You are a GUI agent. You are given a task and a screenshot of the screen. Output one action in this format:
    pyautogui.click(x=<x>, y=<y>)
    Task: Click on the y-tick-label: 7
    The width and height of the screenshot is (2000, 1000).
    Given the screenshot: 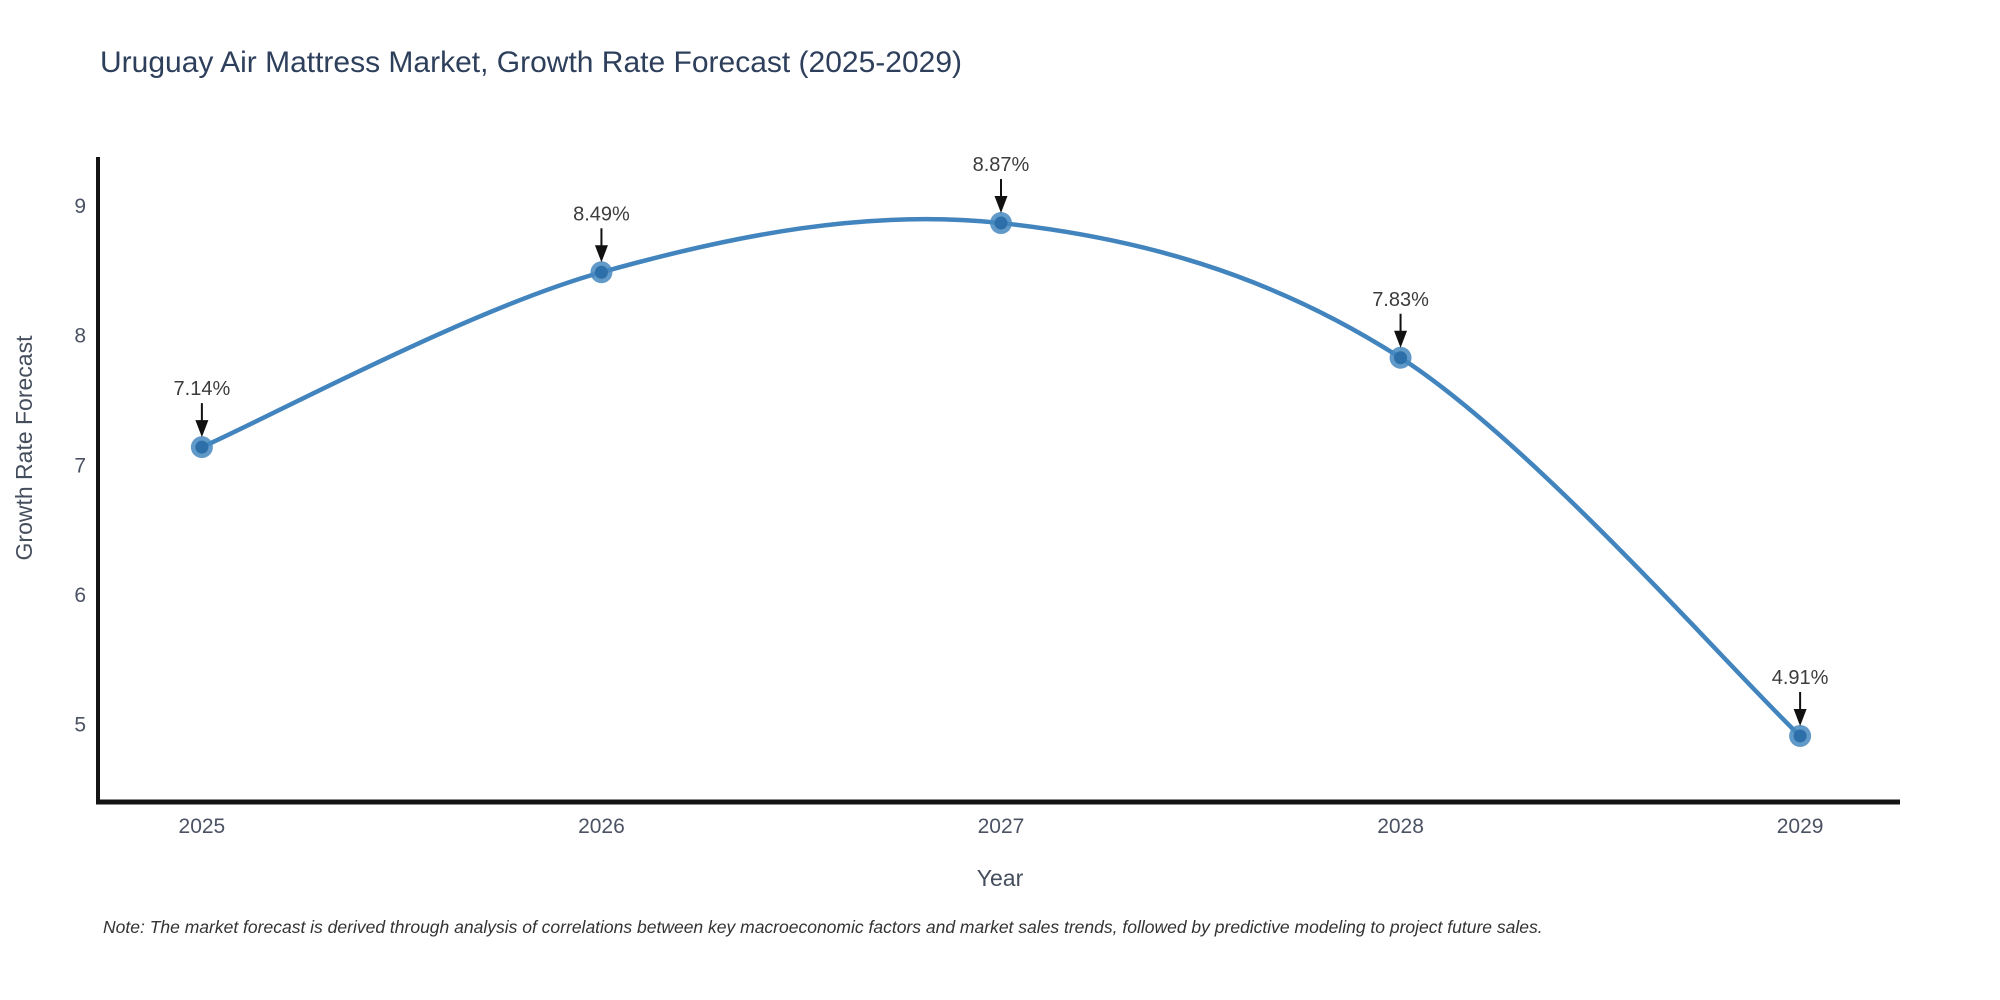 What is the action you would take?
    pyautogui.click(x=80, y=465)
    